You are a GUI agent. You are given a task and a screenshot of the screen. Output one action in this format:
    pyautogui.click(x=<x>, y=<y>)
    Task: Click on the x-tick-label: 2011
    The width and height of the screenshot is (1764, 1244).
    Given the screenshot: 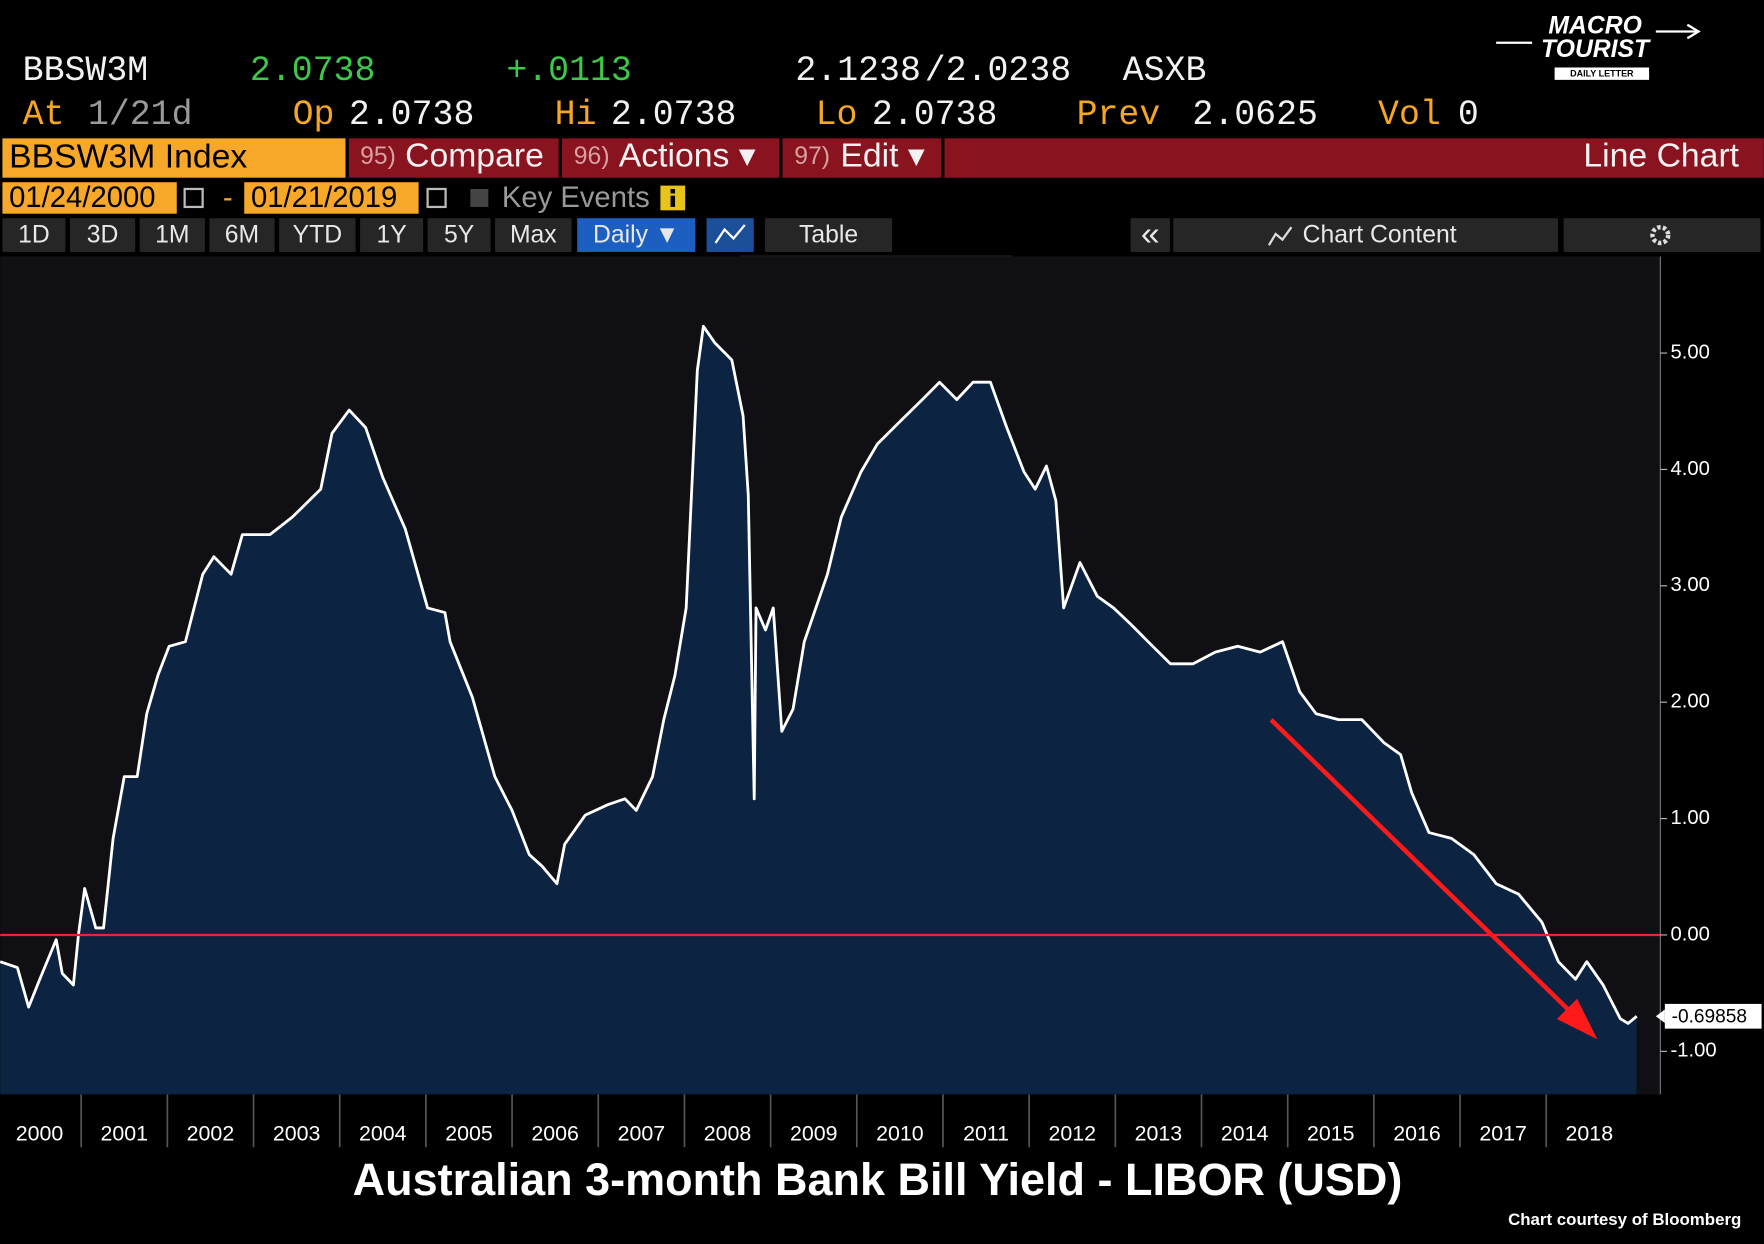 What is the action you would take?
    pyautogui.click(x=986, y=1134)
    